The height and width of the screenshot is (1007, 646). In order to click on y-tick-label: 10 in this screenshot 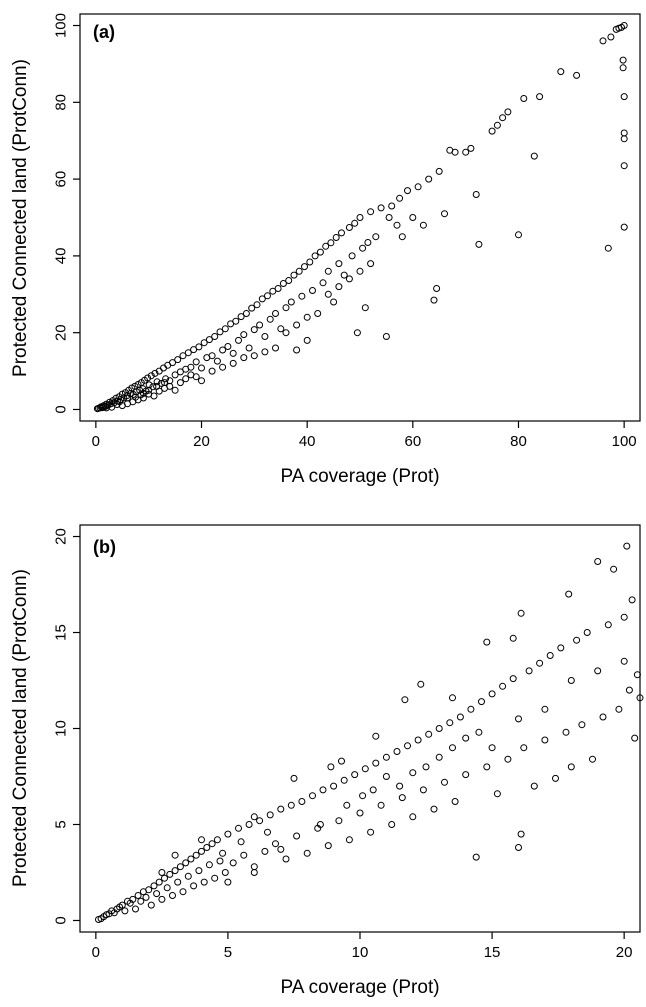, I will do `click(61, 728)`.